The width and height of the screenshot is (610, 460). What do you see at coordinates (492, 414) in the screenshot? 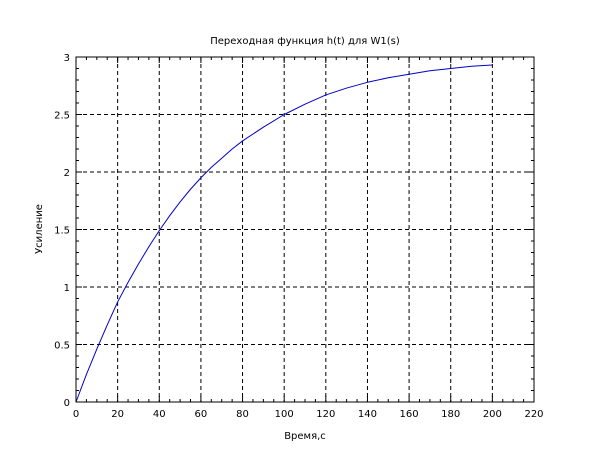
I see `x-tick-label: 200` at bounding box center [492, 414].